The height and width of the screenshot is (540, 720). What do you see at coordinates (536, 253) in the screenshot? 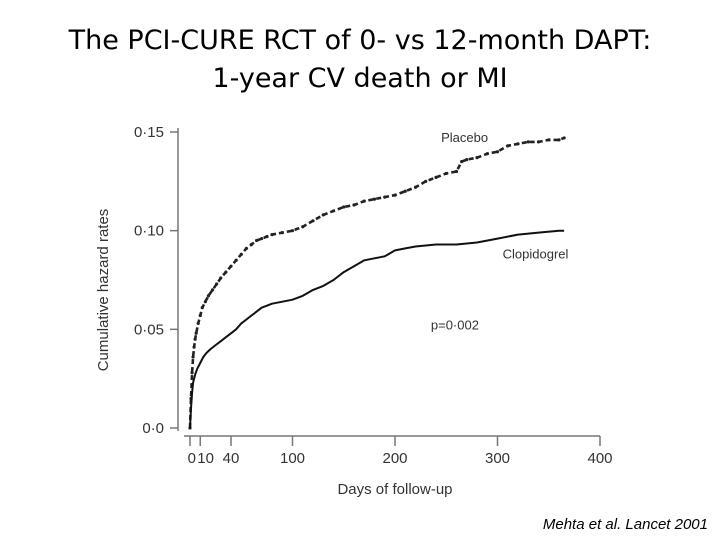
I see `series-label-clopidogrel: Clopidogrel` at bounding box center [536, 253].